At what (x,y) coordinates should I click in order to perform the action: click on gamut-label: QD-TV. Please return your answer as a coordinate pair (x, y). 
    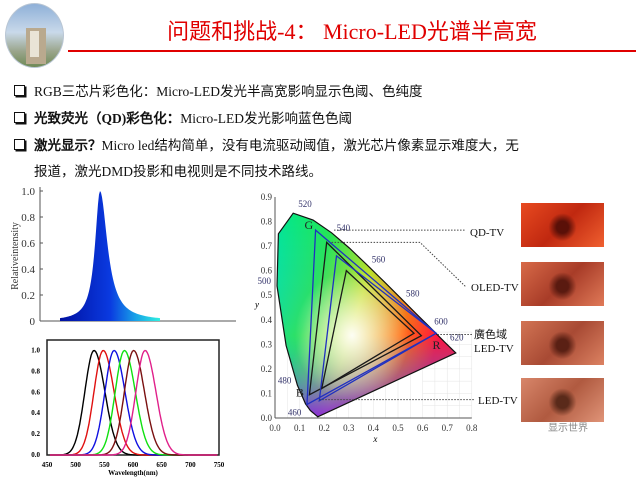
    Looking at the image, I should click on (487, 233).